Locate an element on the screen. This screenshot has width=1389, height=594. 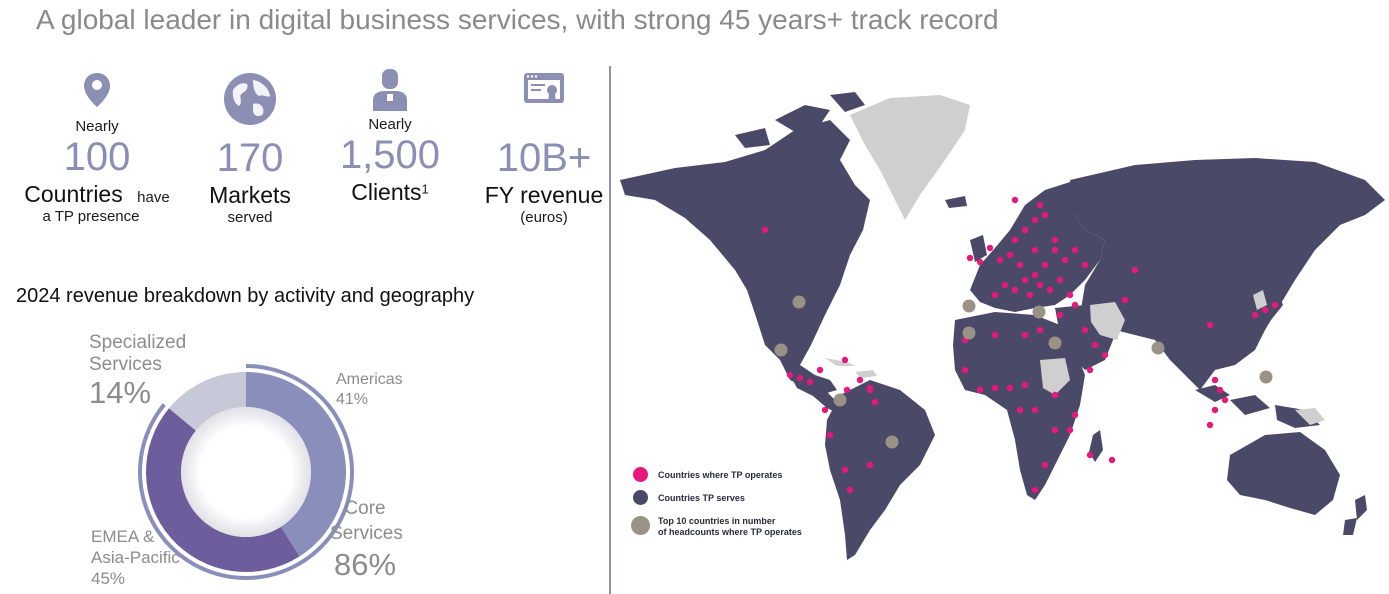
revenue-donut-chart is located at coordinates (245, 472).